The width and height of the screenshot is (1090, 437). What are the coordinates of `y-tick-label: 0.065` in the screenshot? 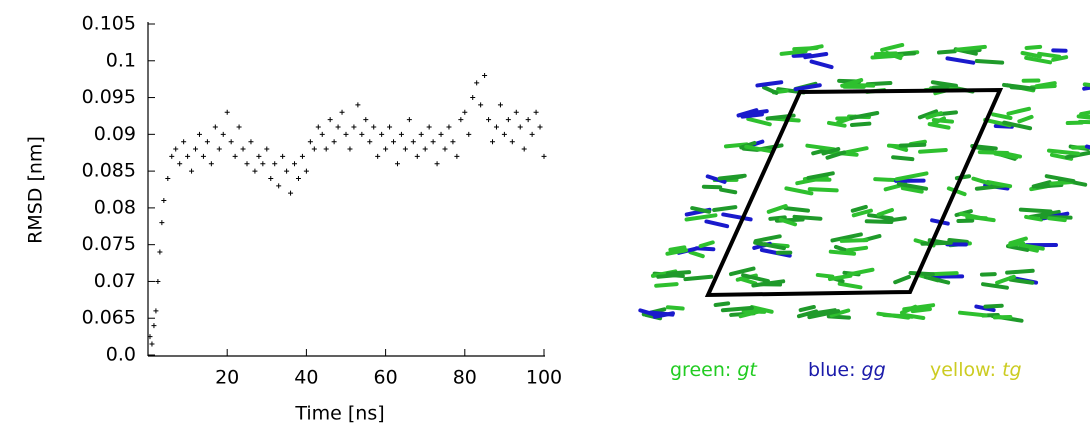 It's located at (109, 318).